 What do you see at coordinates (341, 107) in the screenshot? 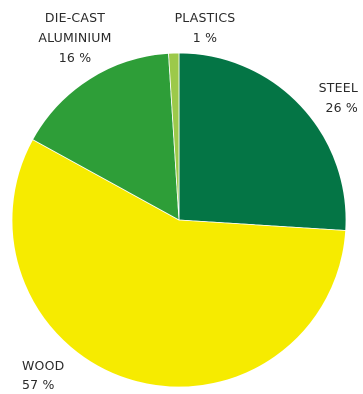
I see `label-steel-value: 26 %` at bounding box center [341, 107].